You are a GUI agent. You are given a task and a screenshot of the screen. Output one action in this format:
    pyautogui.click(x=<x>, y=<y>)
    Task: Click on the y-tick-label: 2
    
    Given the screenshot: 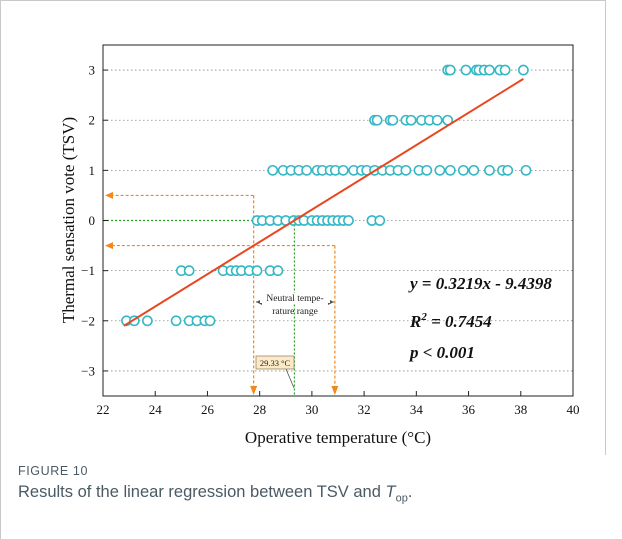 What is the action you would take?
    pyautogui.click(x=92, y=120)
    